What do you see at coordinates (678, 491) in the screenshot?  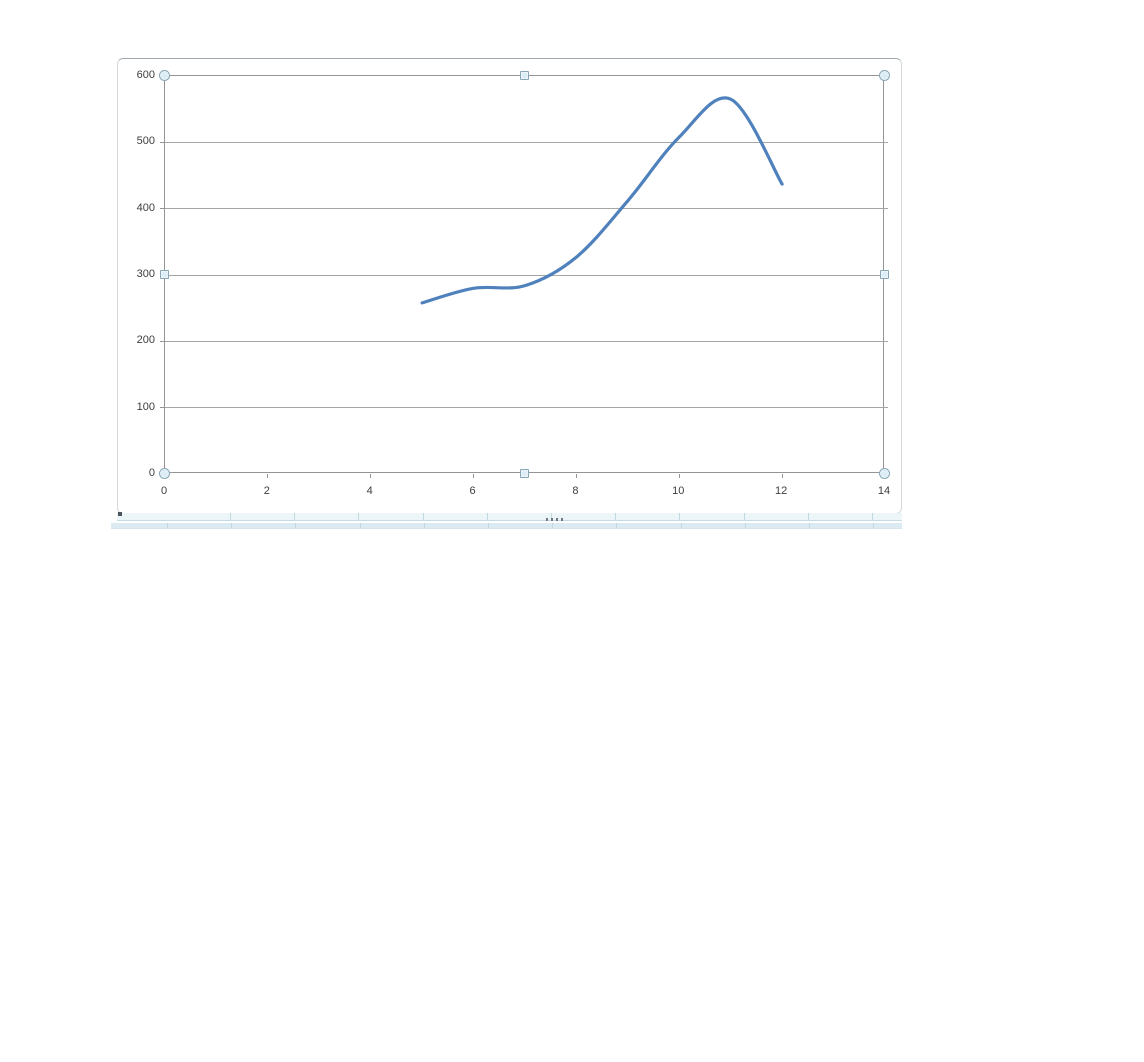 I see `x-axis-label-10: 10` at bounding box center [678, 491].